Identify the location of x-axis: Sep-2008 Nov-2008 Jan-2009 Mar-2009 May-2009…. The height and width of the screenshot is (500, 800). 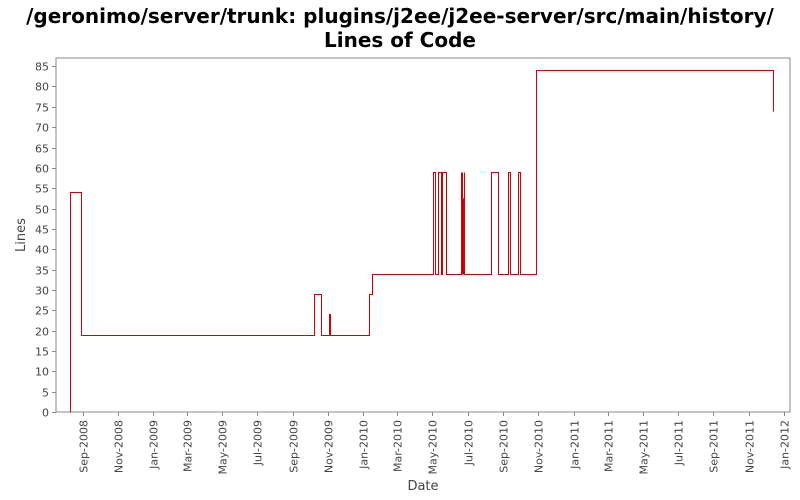
(435, 443).